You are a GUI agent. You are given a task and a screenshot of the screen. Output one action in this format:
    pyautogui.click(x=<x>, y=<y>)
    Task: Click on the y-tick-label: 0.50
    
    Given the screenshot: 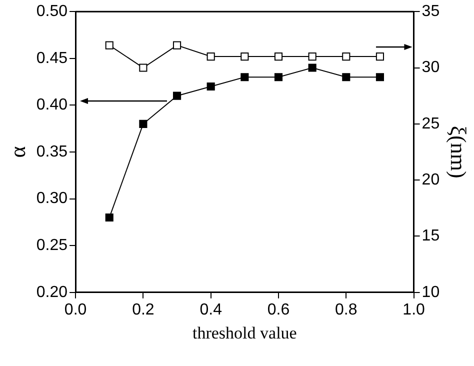 What is the action you would take?
    pyautogui.click(x=52, y=11)
    